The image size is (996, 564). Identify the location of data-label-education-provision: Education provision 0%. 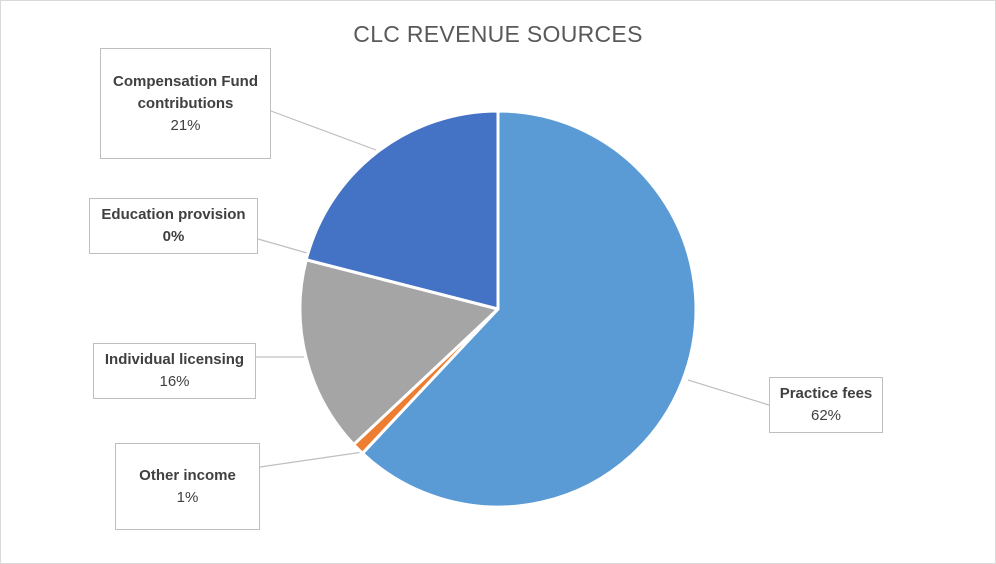
(173, 226).